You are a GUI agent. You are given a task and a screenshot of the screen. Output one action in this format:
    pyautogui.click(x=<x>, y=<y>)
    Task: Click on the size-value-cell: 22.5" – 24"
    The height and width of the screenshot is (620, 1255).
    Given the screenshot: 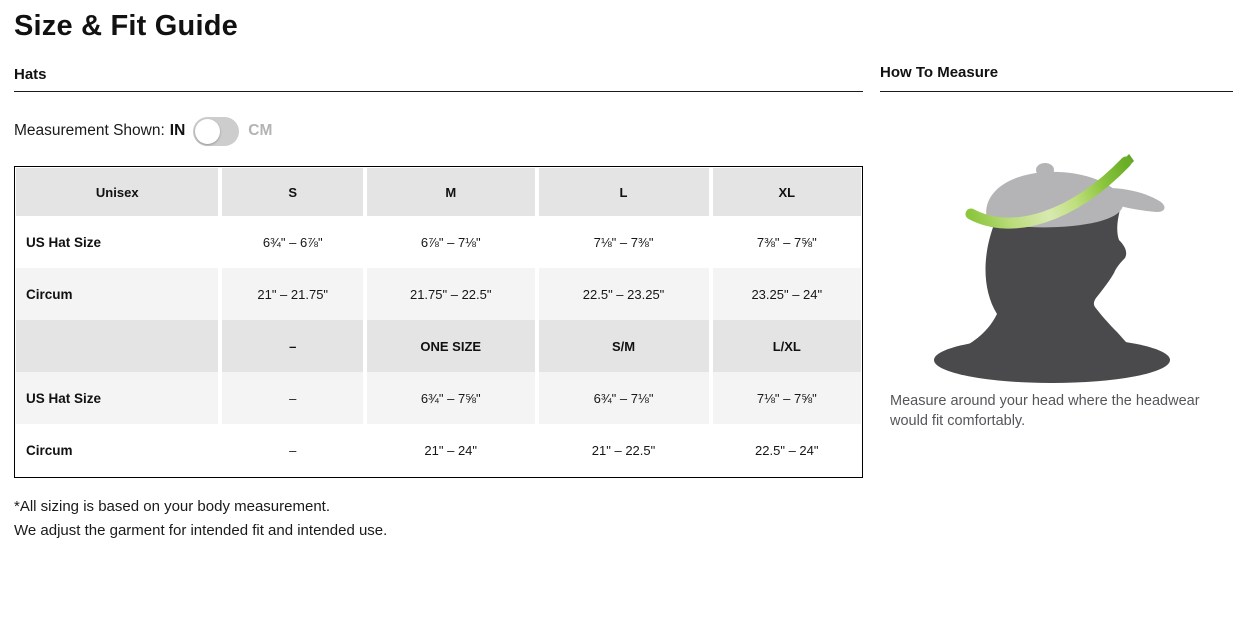 What is the action you would take?
    pyautogui.click(x=784, y=450)
    